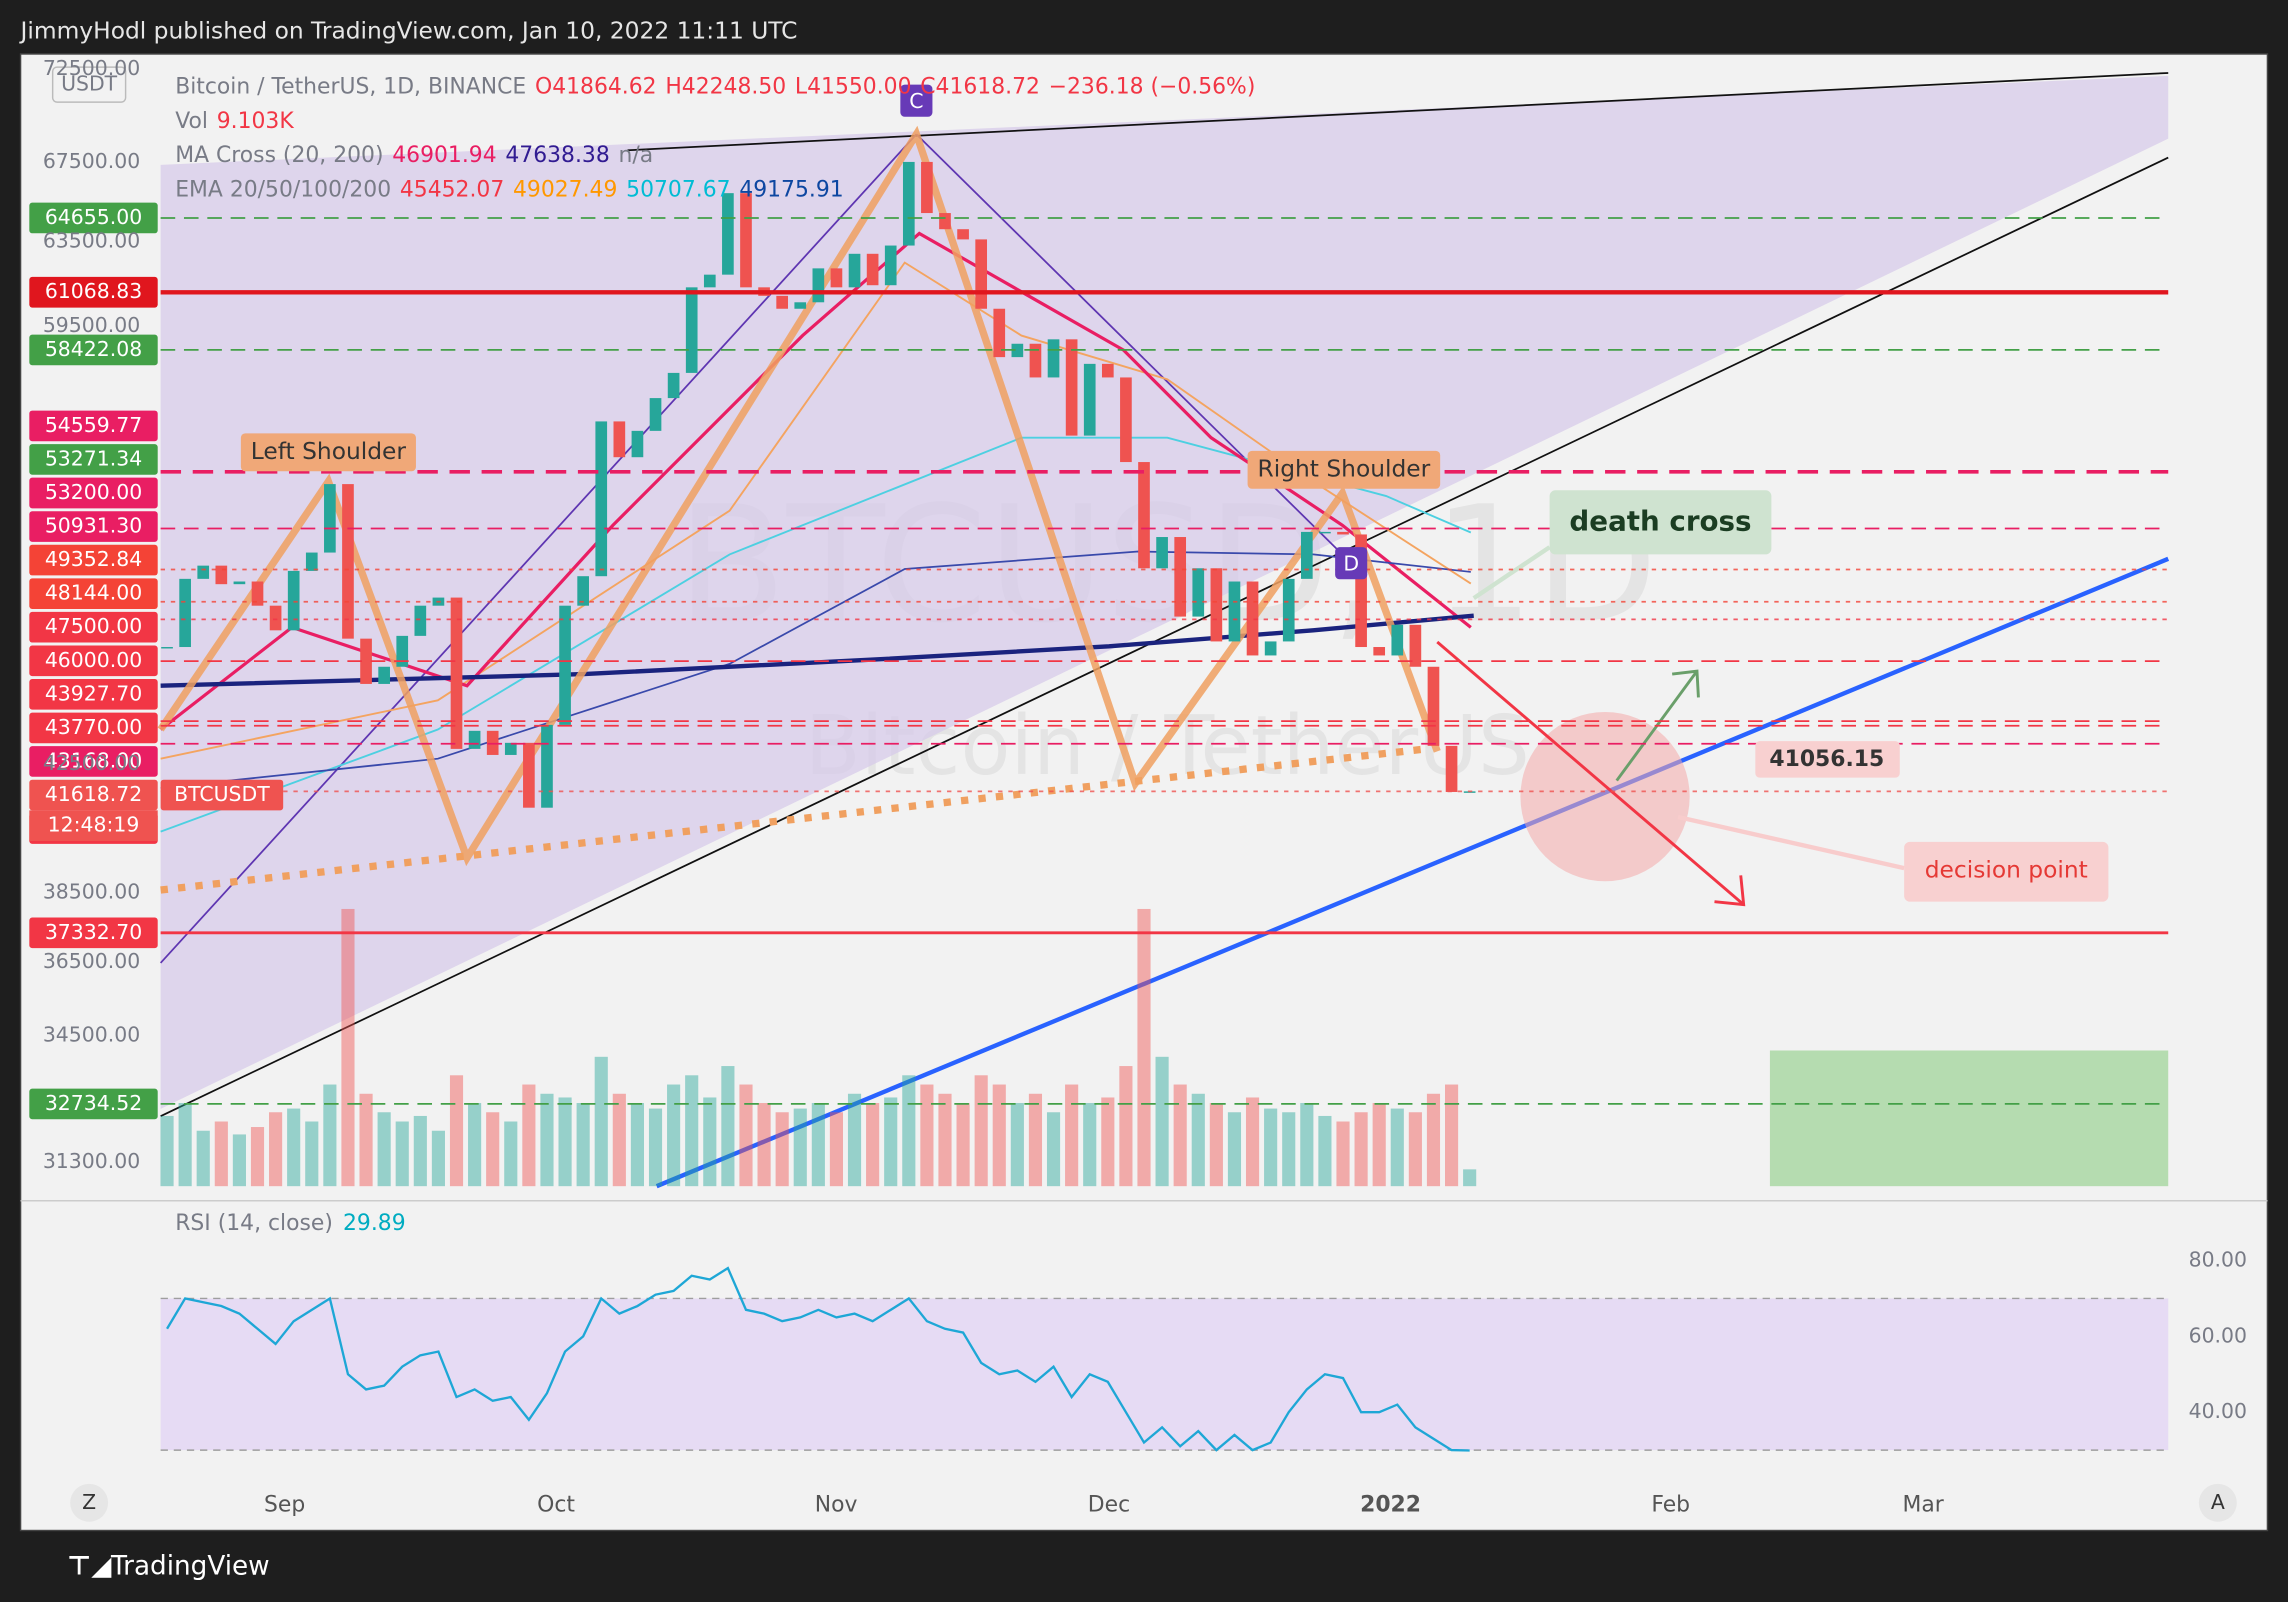 This screenshot has width=2288, height=1602. Describe the element at coordinates (1133, 348) in the screenshot. I see `purple-line` at that location.